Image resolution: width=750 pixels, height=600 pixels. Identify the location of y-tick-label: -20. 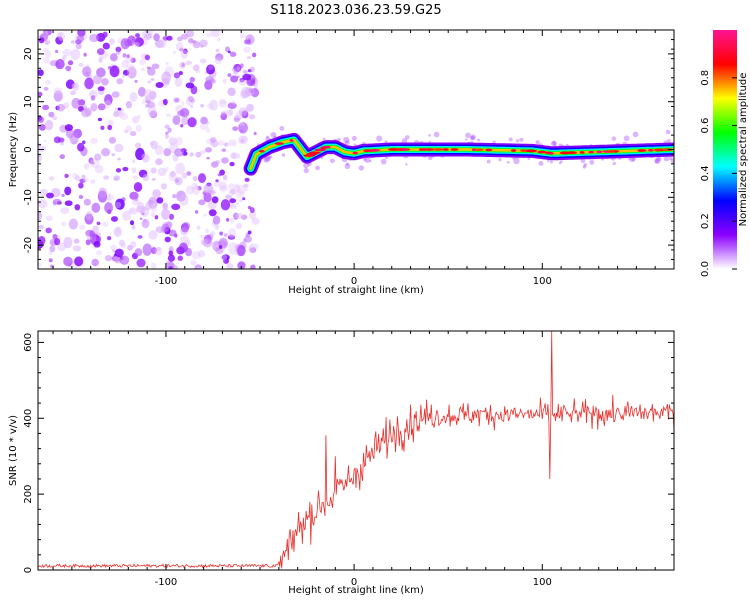
(28, 245).